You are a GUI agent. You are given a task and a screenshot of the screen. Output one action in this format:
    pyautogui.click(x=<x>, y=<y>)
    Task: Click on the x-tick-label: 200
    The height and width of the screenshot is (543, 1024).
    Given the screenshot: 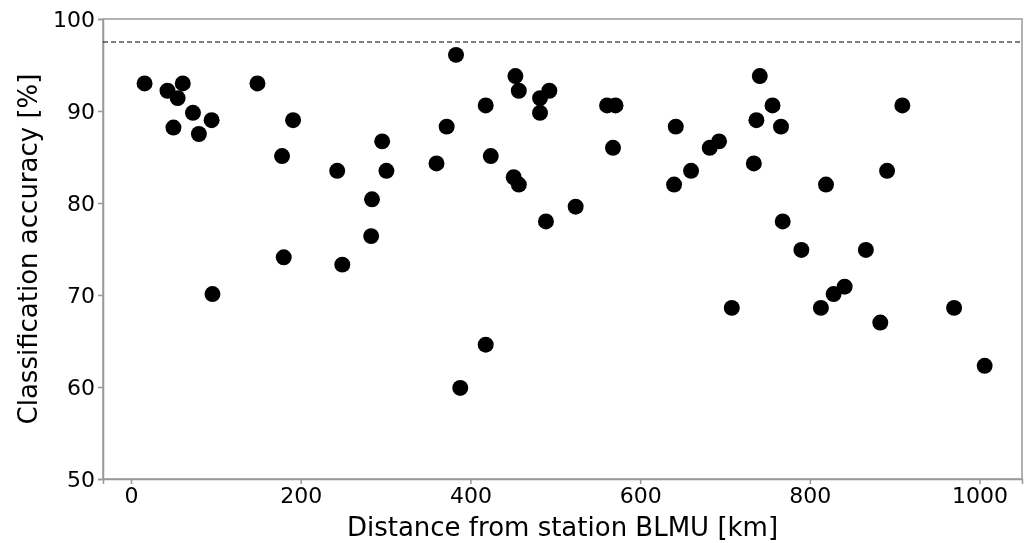 What is the action you would take?
    pyautogui.click(x=301, y=495)
    